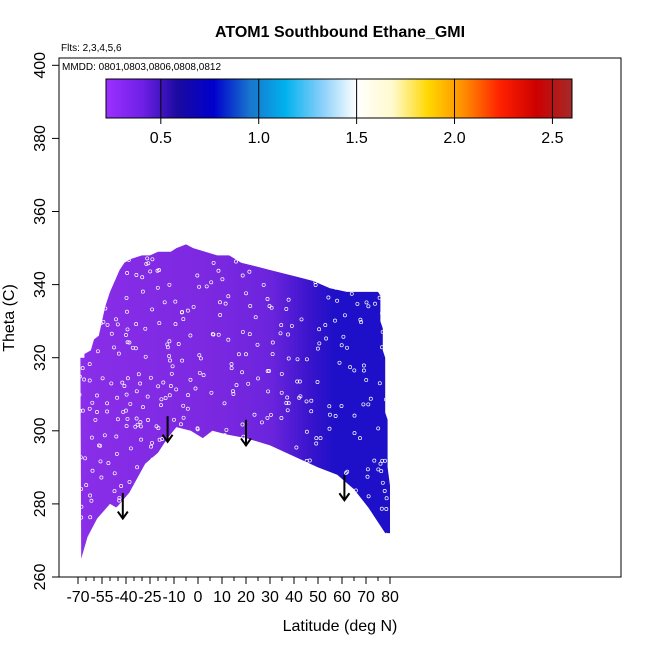  What do you see at coordinates (357, 113) in the screenshot?
I see `colorbar-ticks: 0.5 1.0 1.5 2.0 2.5` at bounding box center [357, 113].